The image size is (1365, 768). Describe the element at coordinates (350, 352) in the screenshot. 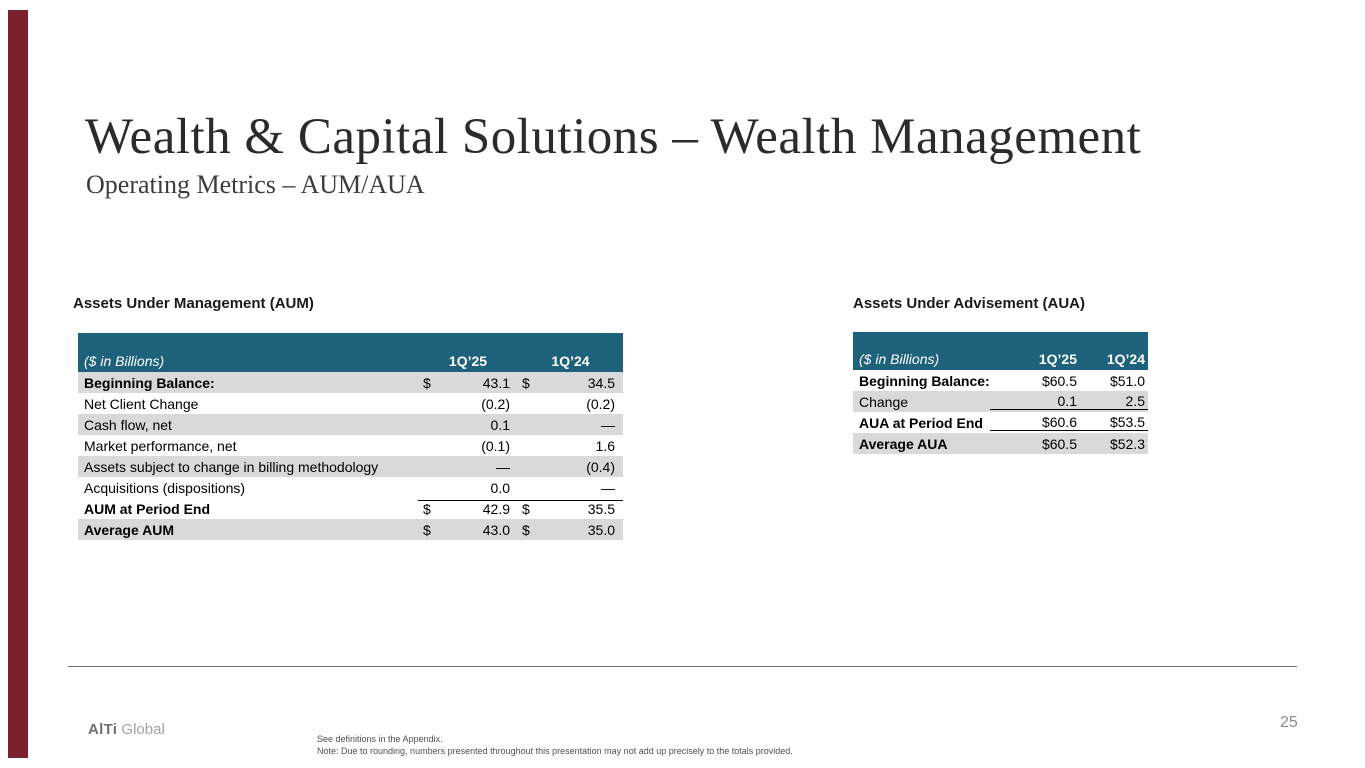

I see `aum-table-header: ($ in Billions) 1Q’25 1Q’24` at that location.